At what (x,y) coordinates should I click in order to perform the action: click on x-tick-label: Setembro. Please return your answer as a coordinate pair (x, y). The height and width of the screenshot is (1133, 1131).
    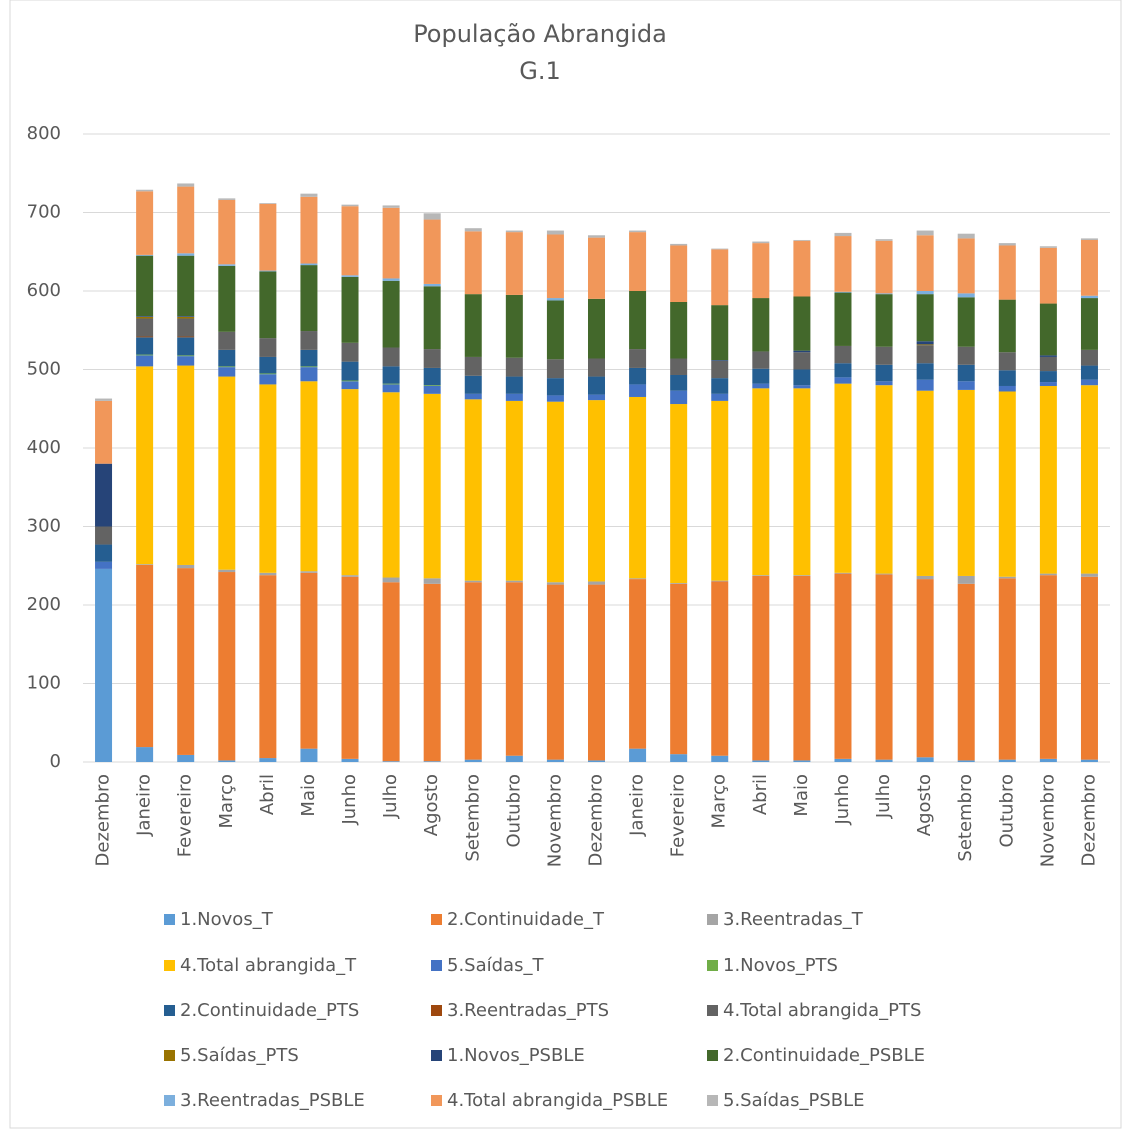
    Looking at the image, I should click on (965, 818).